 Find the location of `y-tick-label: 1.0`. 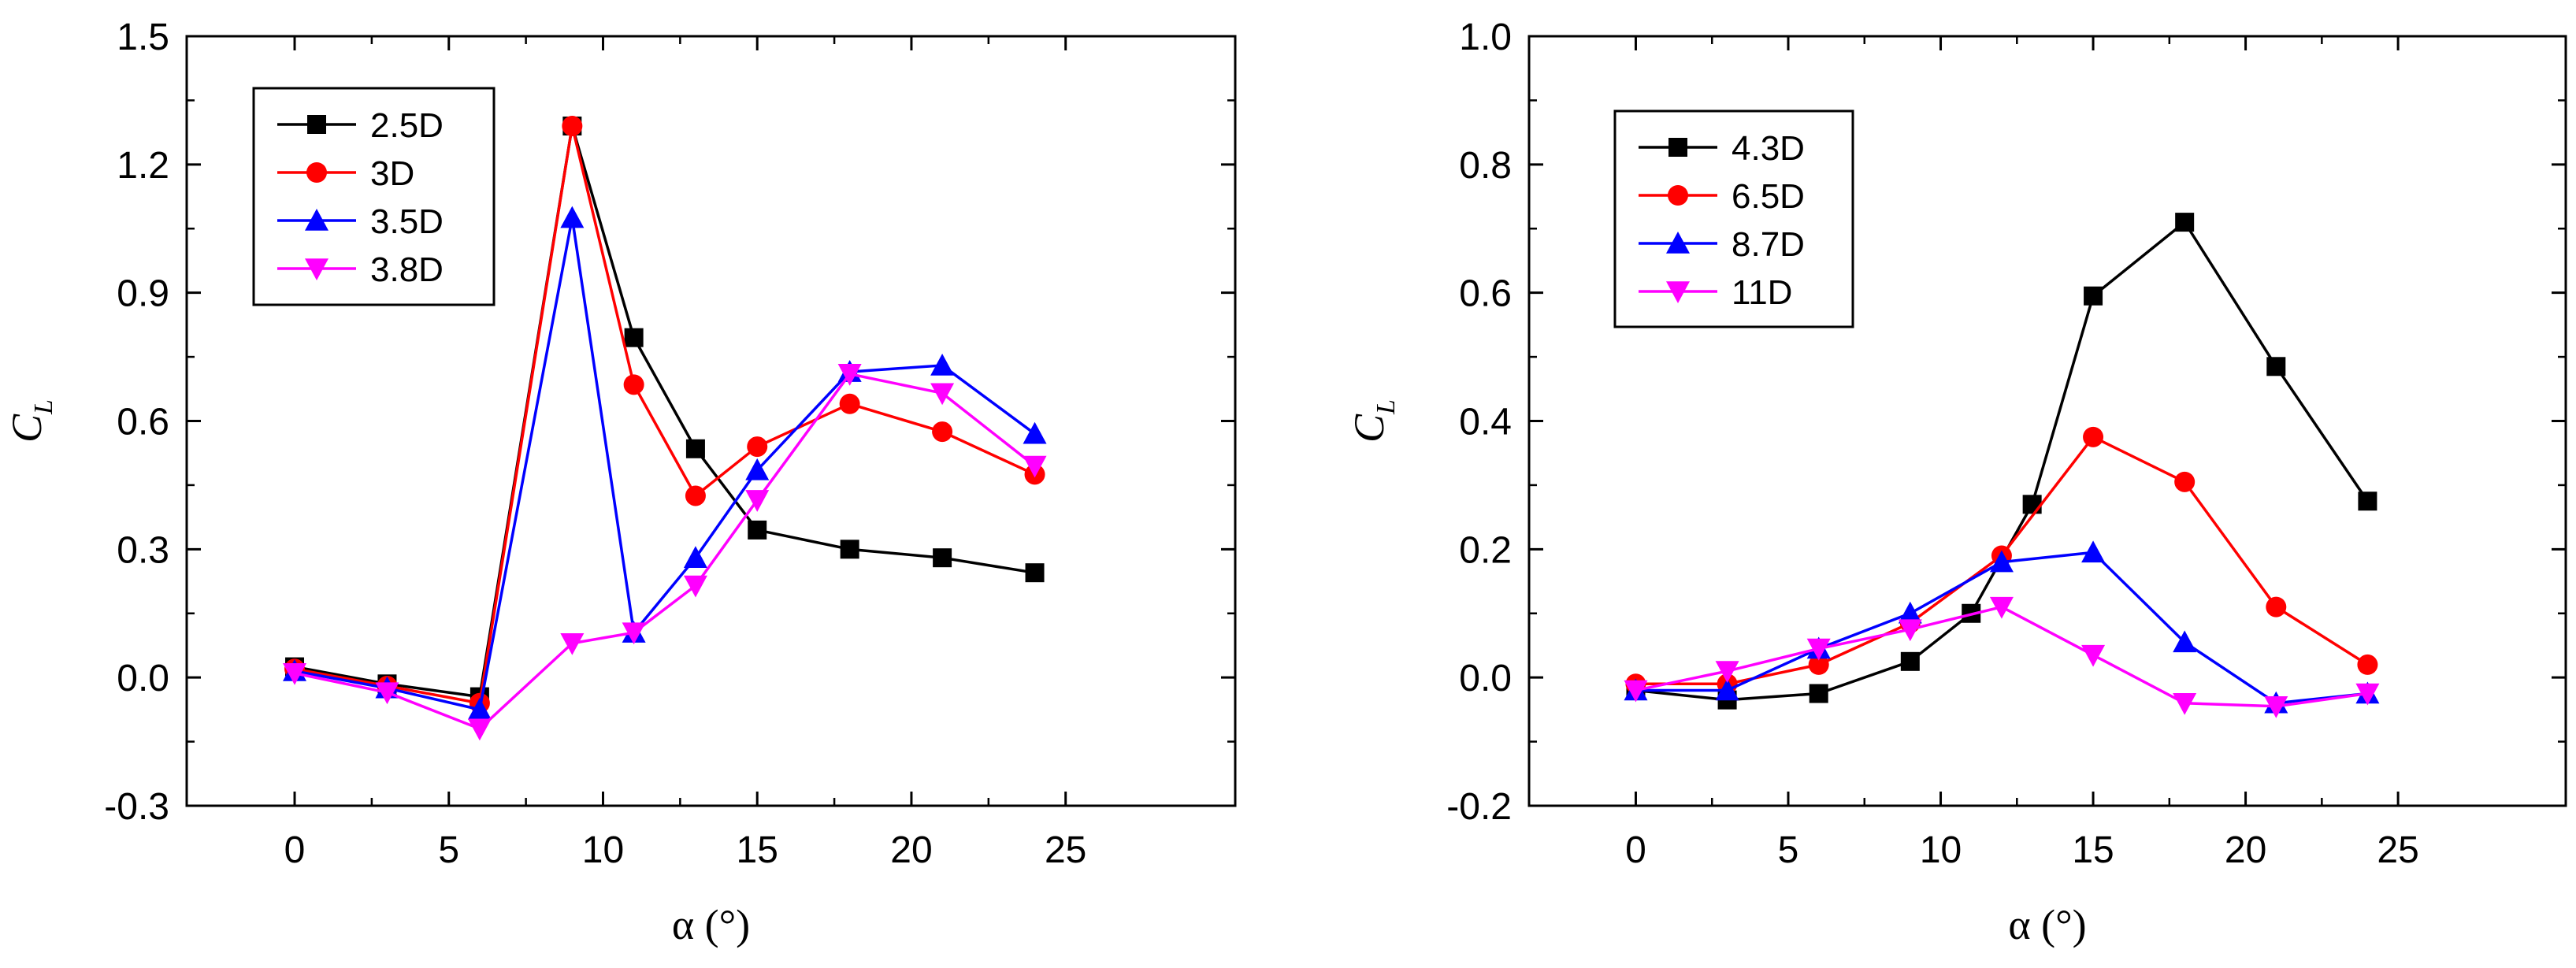

y-tick-label: 1.0 is located at coordinates (1485, 37).